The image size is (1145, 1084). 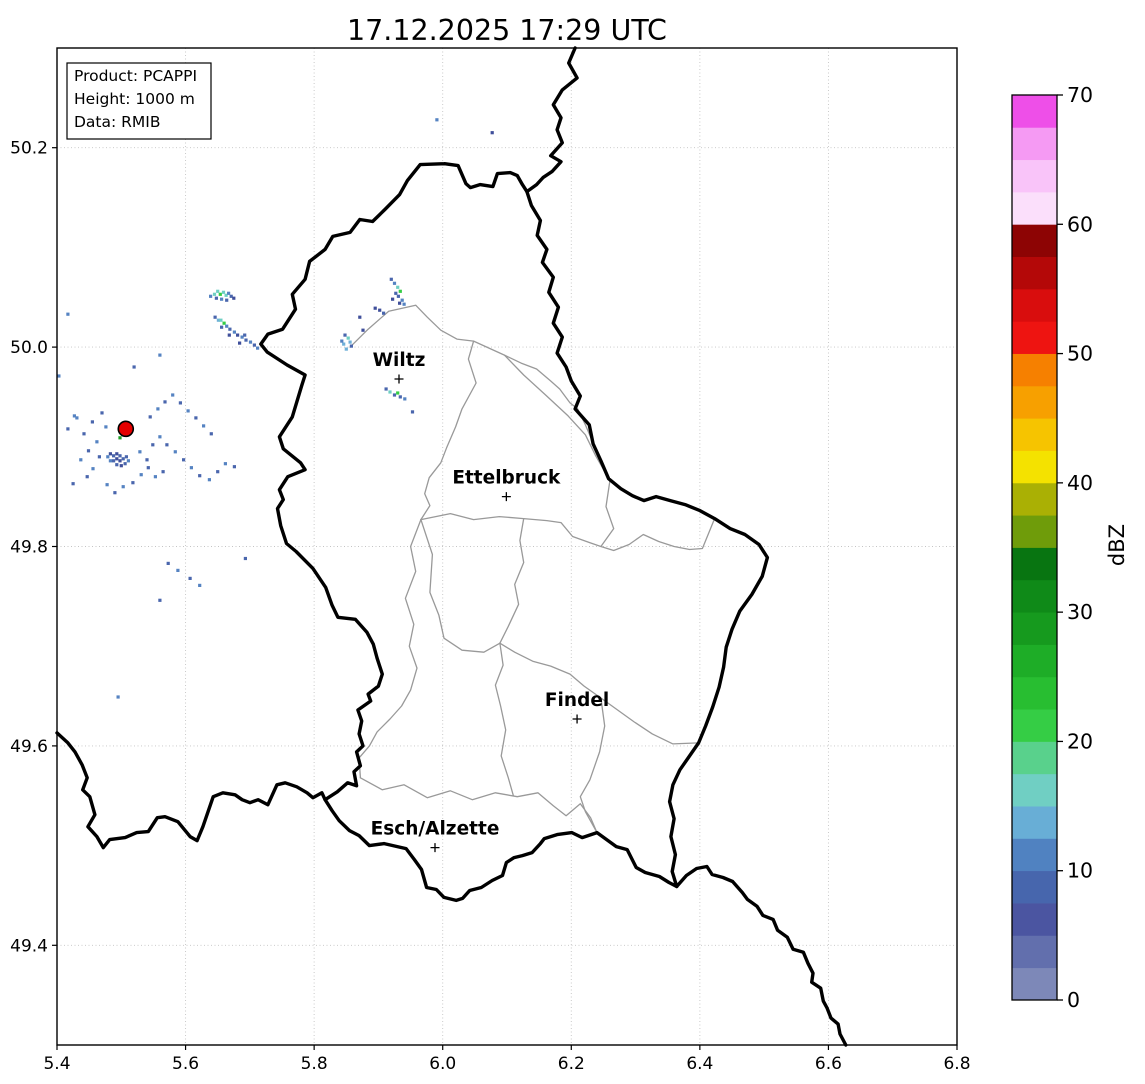 I want to click on x-tick-label: 5.8, so click(x=314, y=1064).